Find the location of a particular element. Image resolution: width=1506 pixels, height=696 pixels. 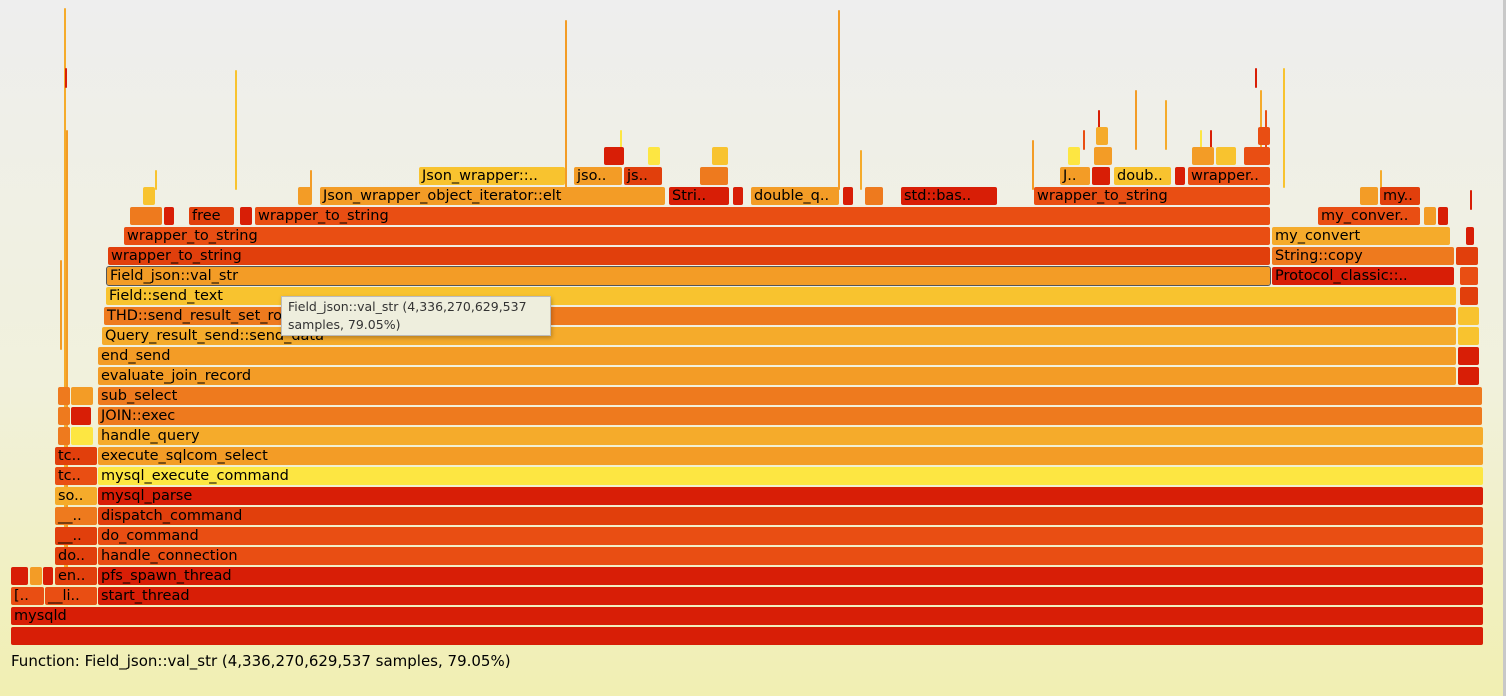

frame-wrapper-to-string-4: wrapper_to_string is located at coordinates (1152, 196).